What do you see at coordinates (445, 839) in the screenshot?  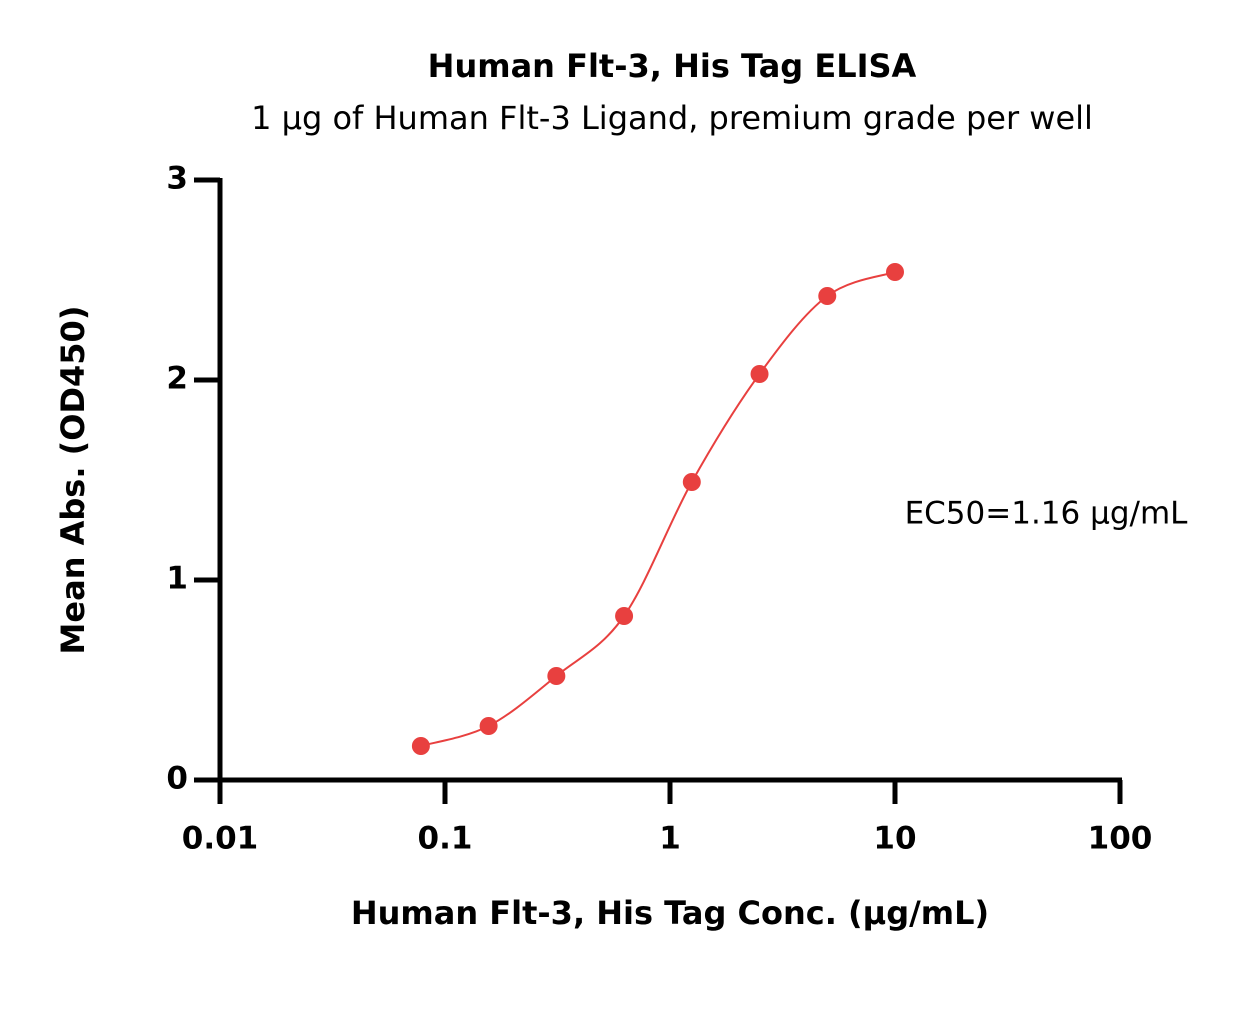 I see `x-tick-label: 0.1` at bounding box center [445, 839].